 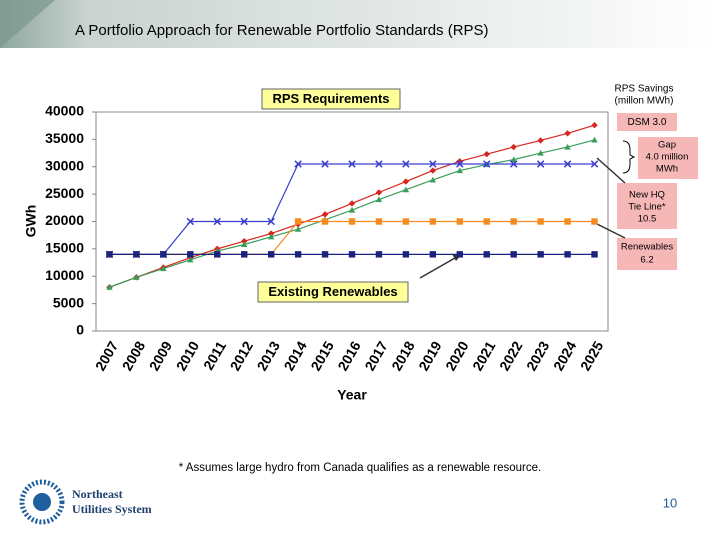 What do you see at coordinates (667, 169) in the screenshot?
I see `annotation: MWh` at bounding box center [667, 169].